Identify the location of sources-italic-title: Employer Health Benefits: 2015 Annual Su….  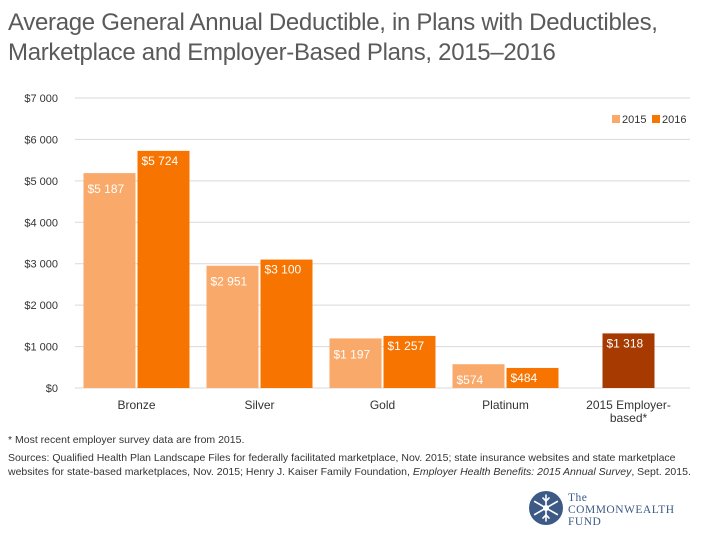
(522, 472).